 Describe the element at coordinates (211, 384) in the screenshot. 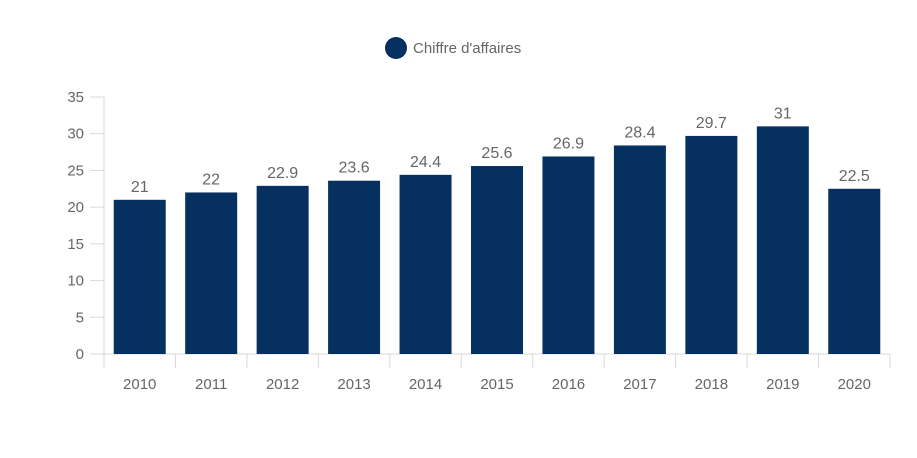

I see `x-tick-label: 2011` at that location.